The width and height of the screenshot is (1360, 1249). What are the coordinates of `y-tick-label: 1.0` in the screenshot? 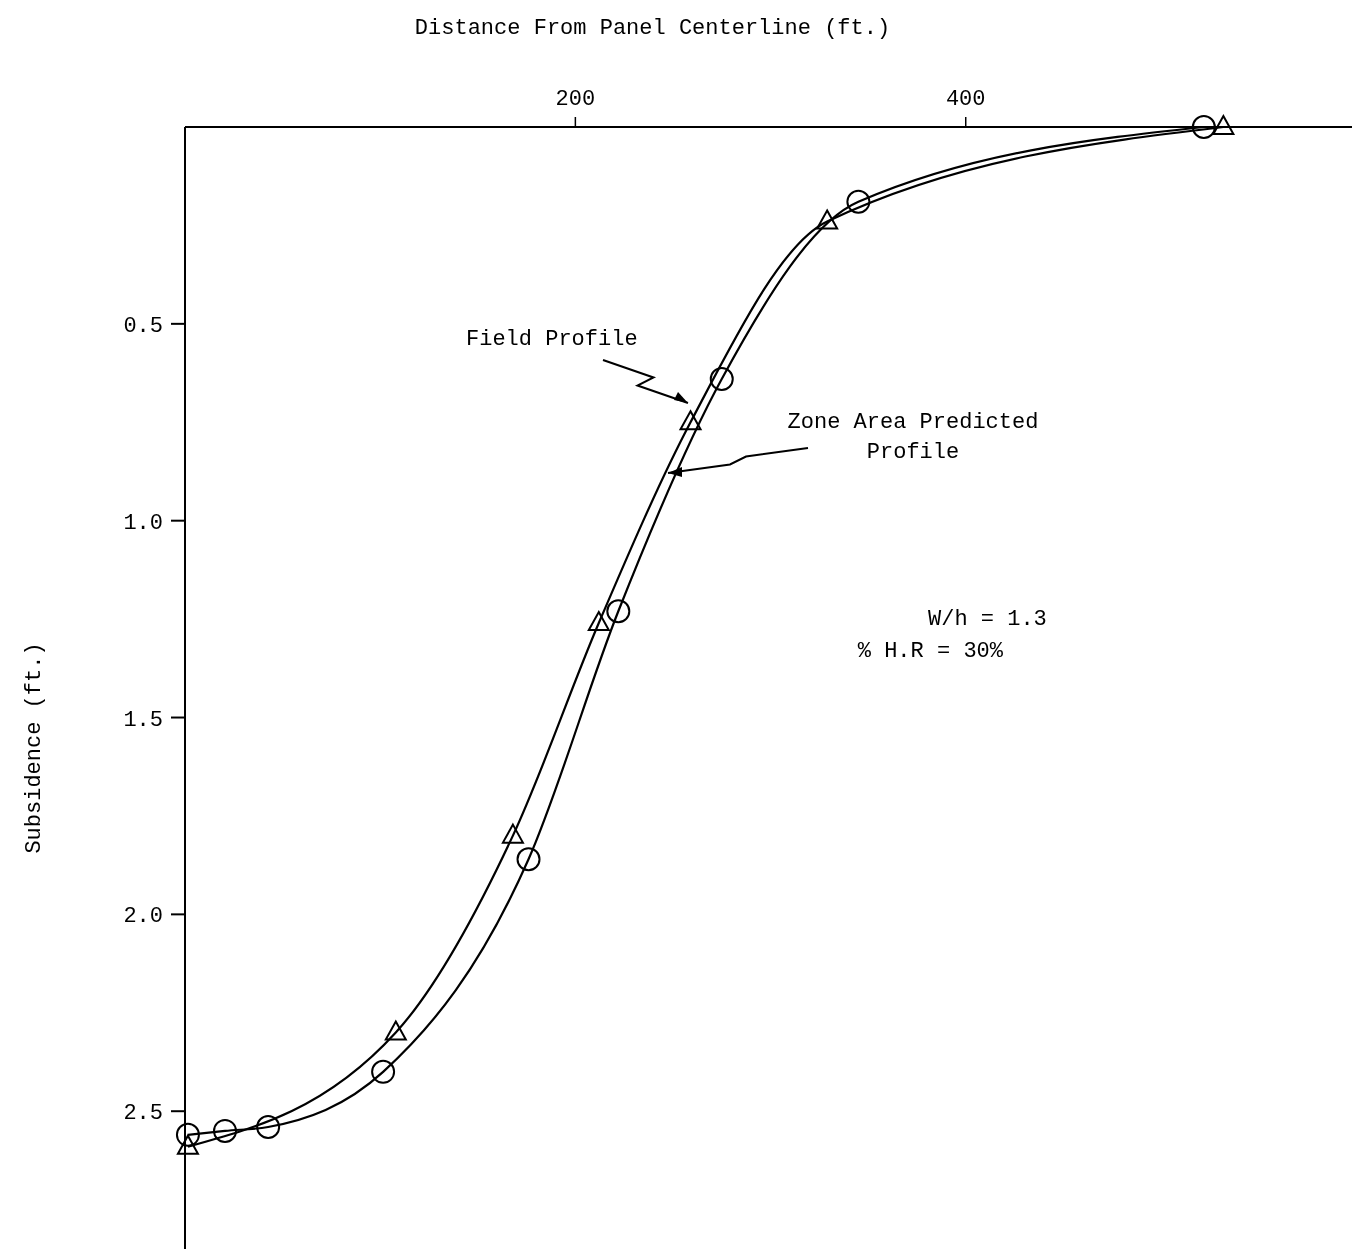 It's located at (143, 523).